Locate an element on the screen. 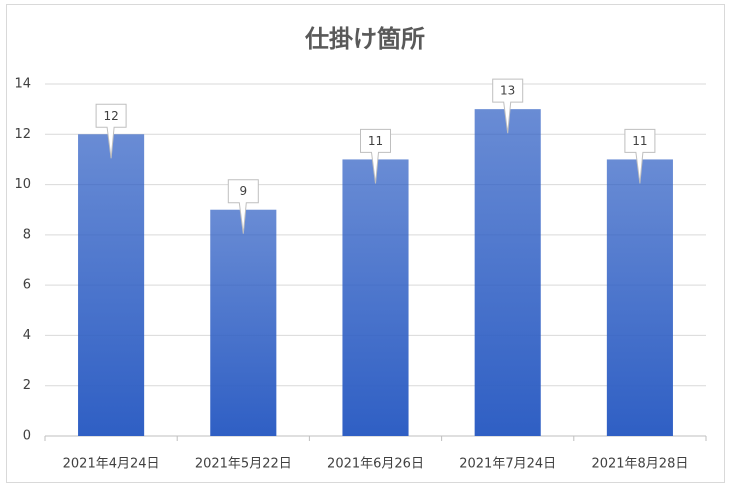 This screenshot has height=490, width=731. y-tick-label: 0 is located at coordinates (27, 436).